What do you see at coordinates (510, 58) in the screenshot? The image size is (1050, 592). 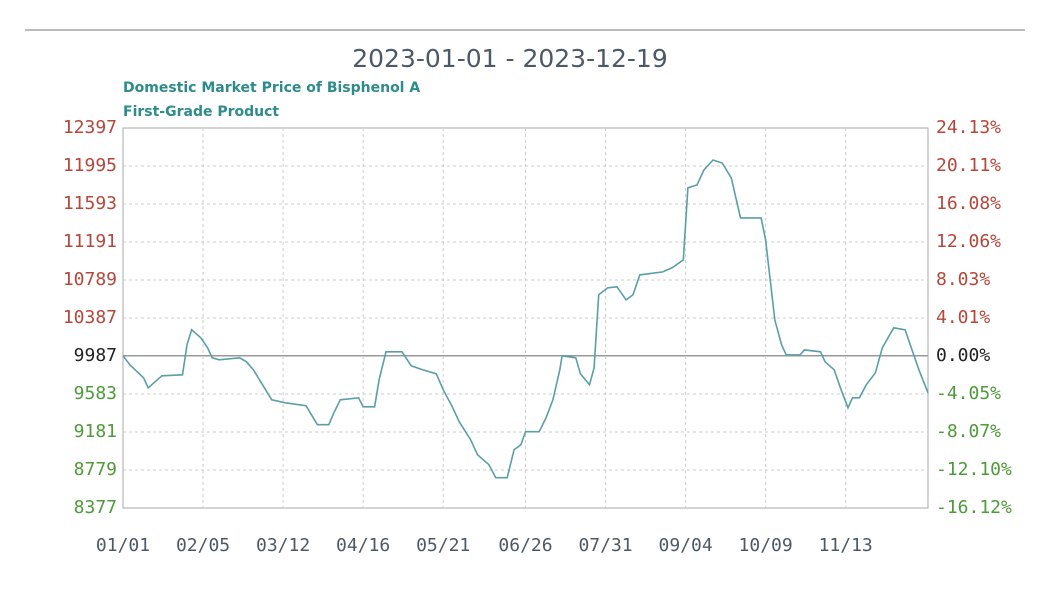 I see `chart-title: 2023-01-01 - 2023-12-19` at bounding box center [510, 58].